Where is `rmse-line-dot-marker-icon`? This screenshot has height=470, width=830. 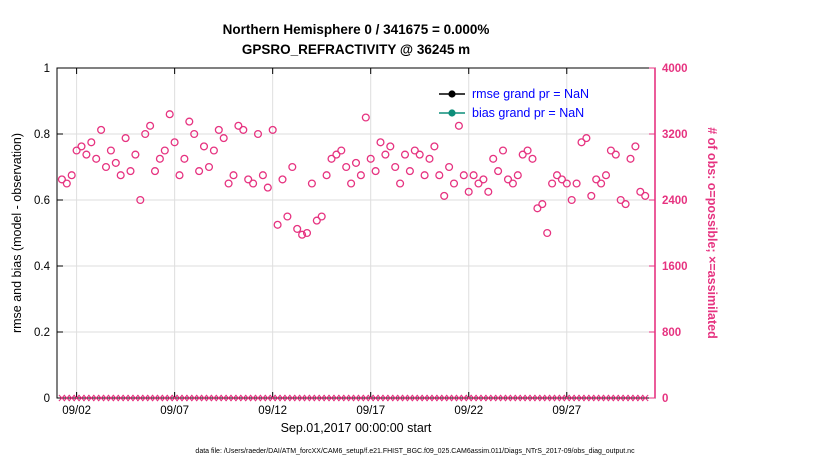
rmse-line-dot-marker-icon is located at coordinates (452, 93).